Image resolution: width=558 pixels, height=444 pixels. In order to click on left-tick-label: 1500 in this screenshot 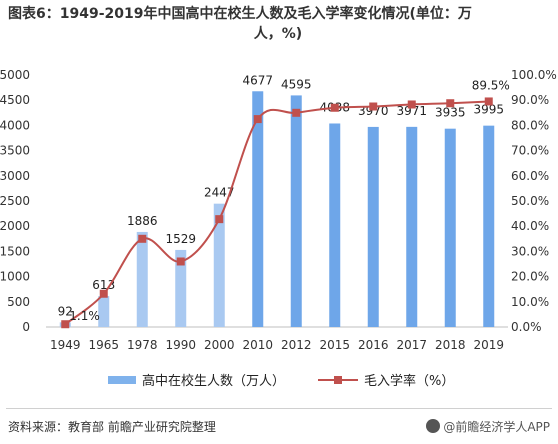, I will do `click(15, 251)`.